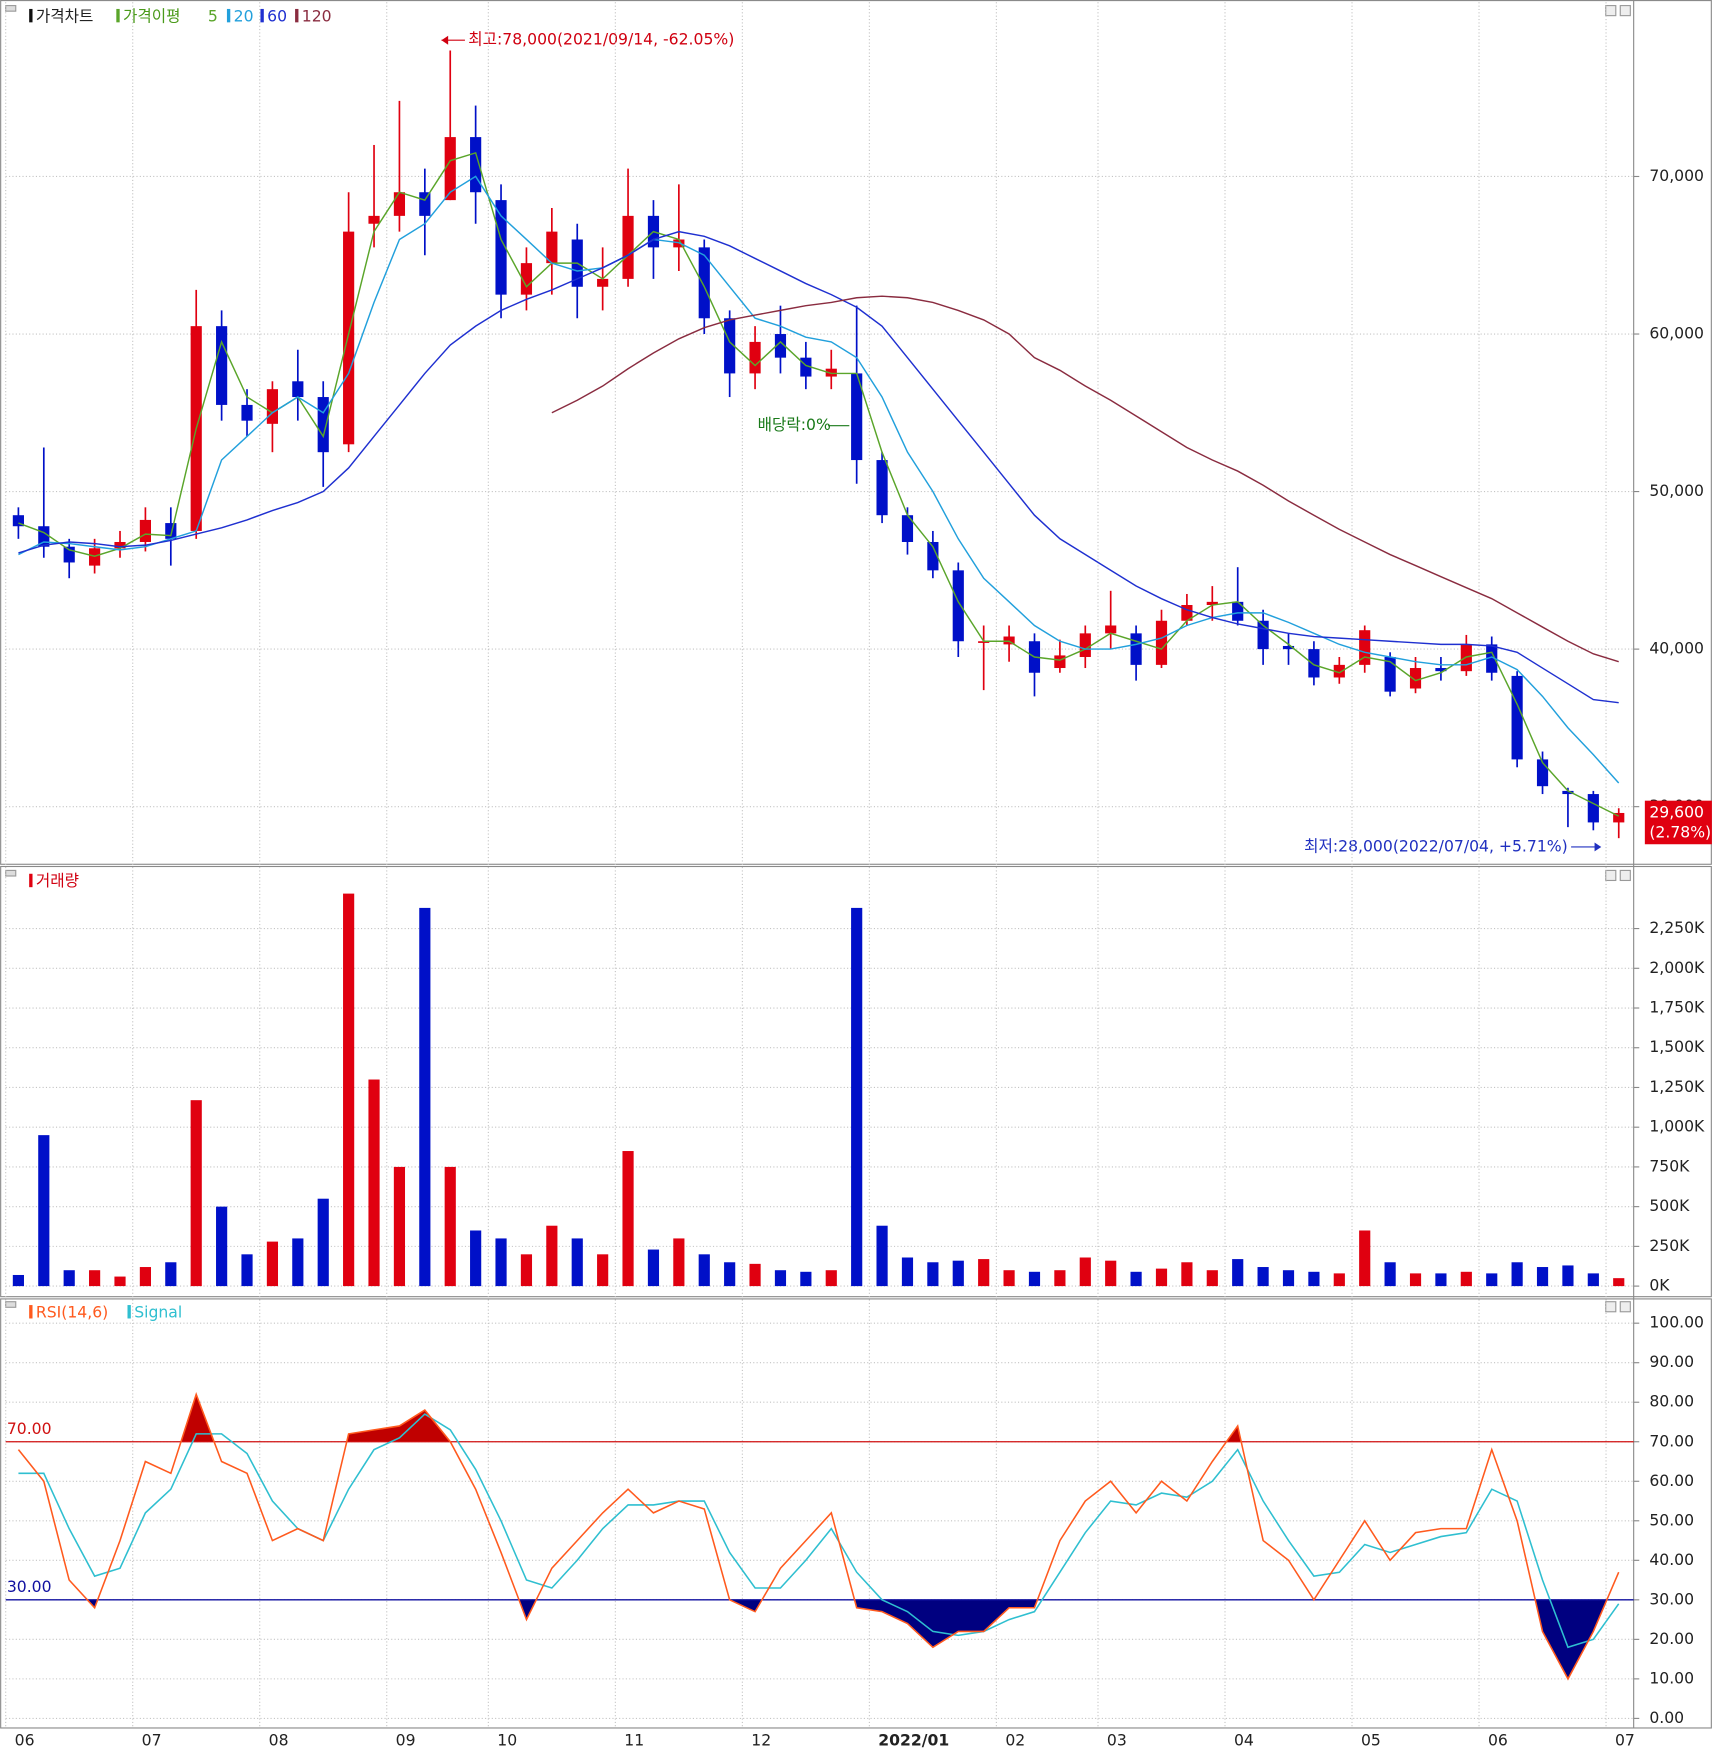  What do you see at coordinates (406, 1739) in the screenshot?
I see `x-tick-label: 09` at bounding box center [406, 1739].